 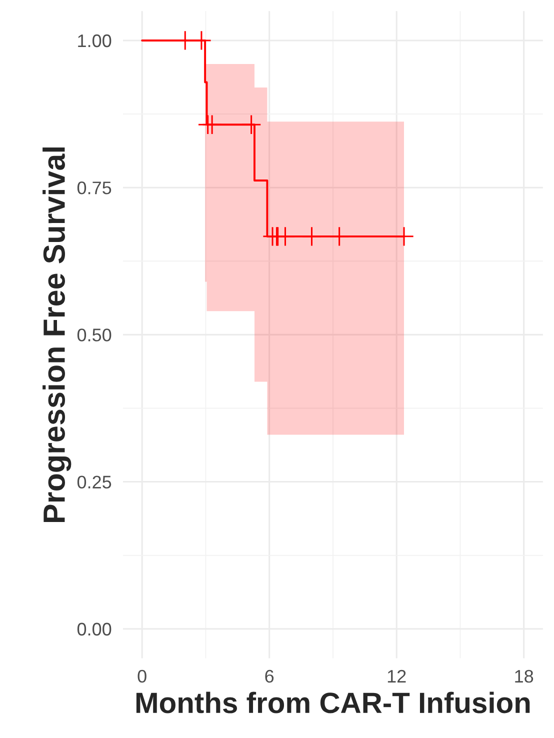 What do you see at coordinates (269, 676) in the screenshot?
I see `x-tick-label: 6` at bounding box center [269, 676].